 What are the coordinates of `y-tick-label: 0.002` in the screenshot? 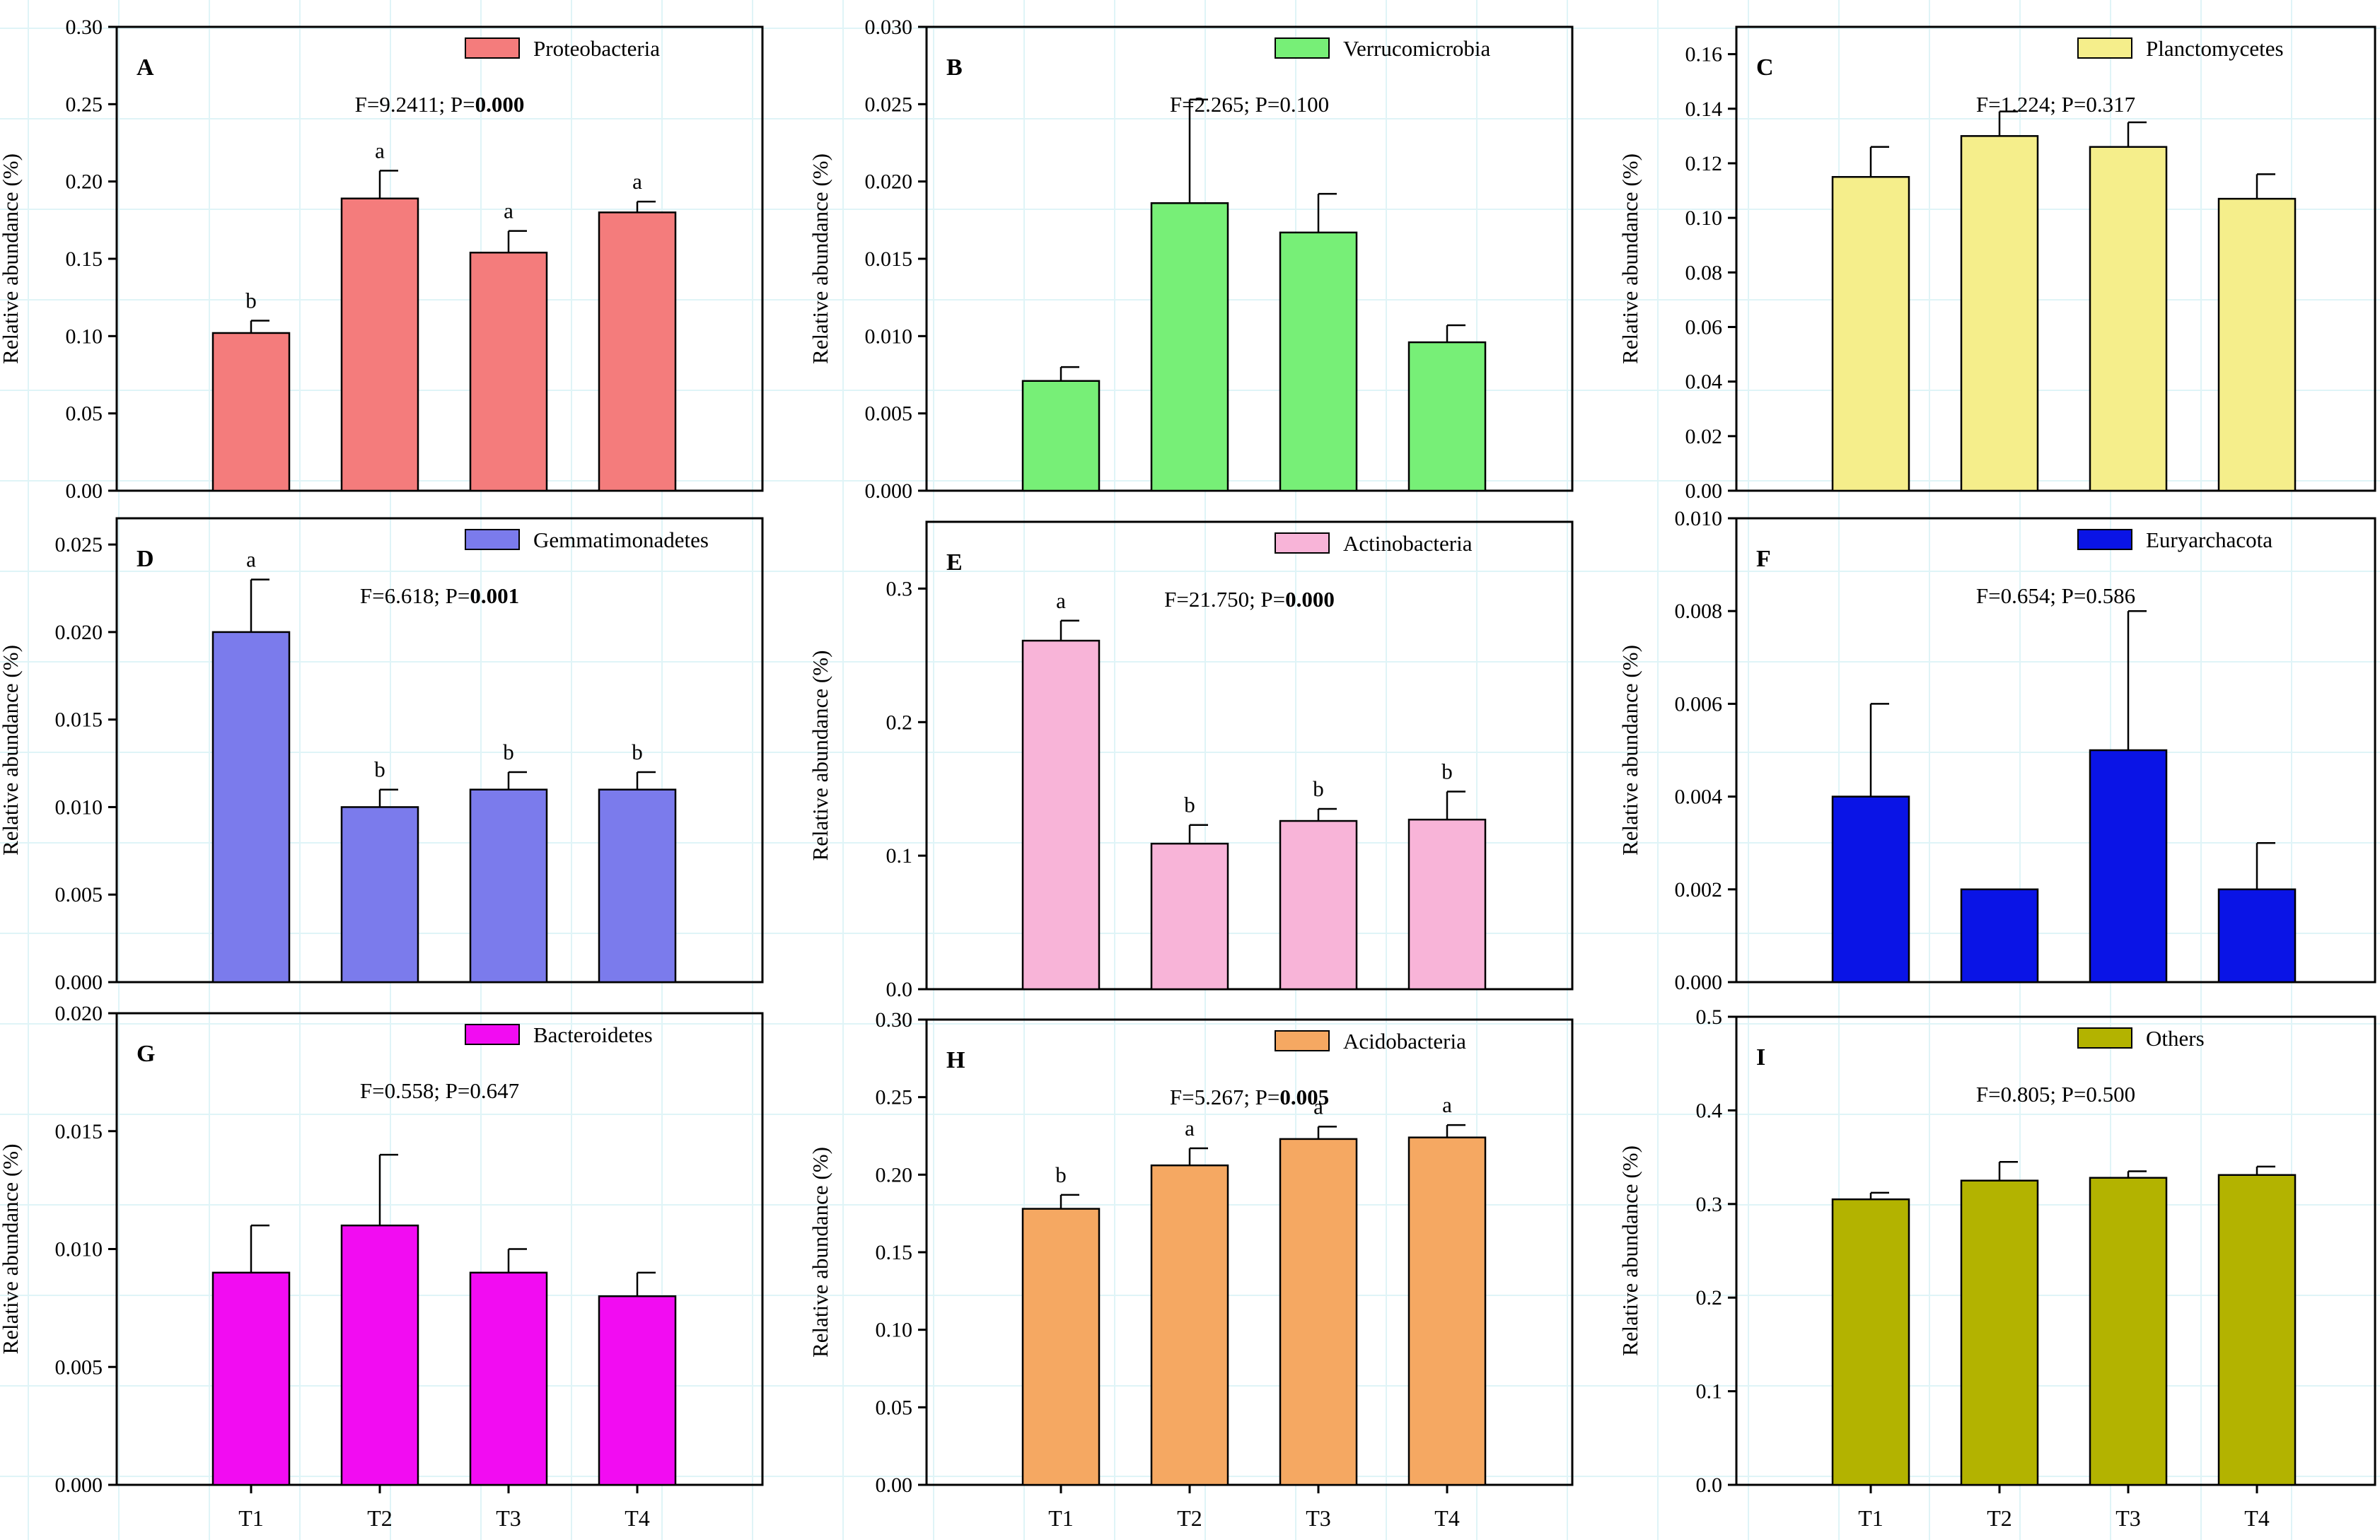 It's located at (1699, 890).